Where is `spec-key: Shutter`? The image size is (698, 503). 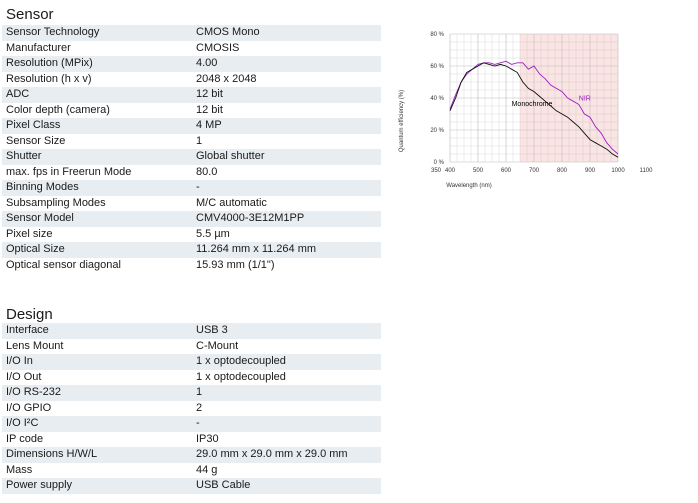
spec-key: Shutter is located at coordinates (97, 157).